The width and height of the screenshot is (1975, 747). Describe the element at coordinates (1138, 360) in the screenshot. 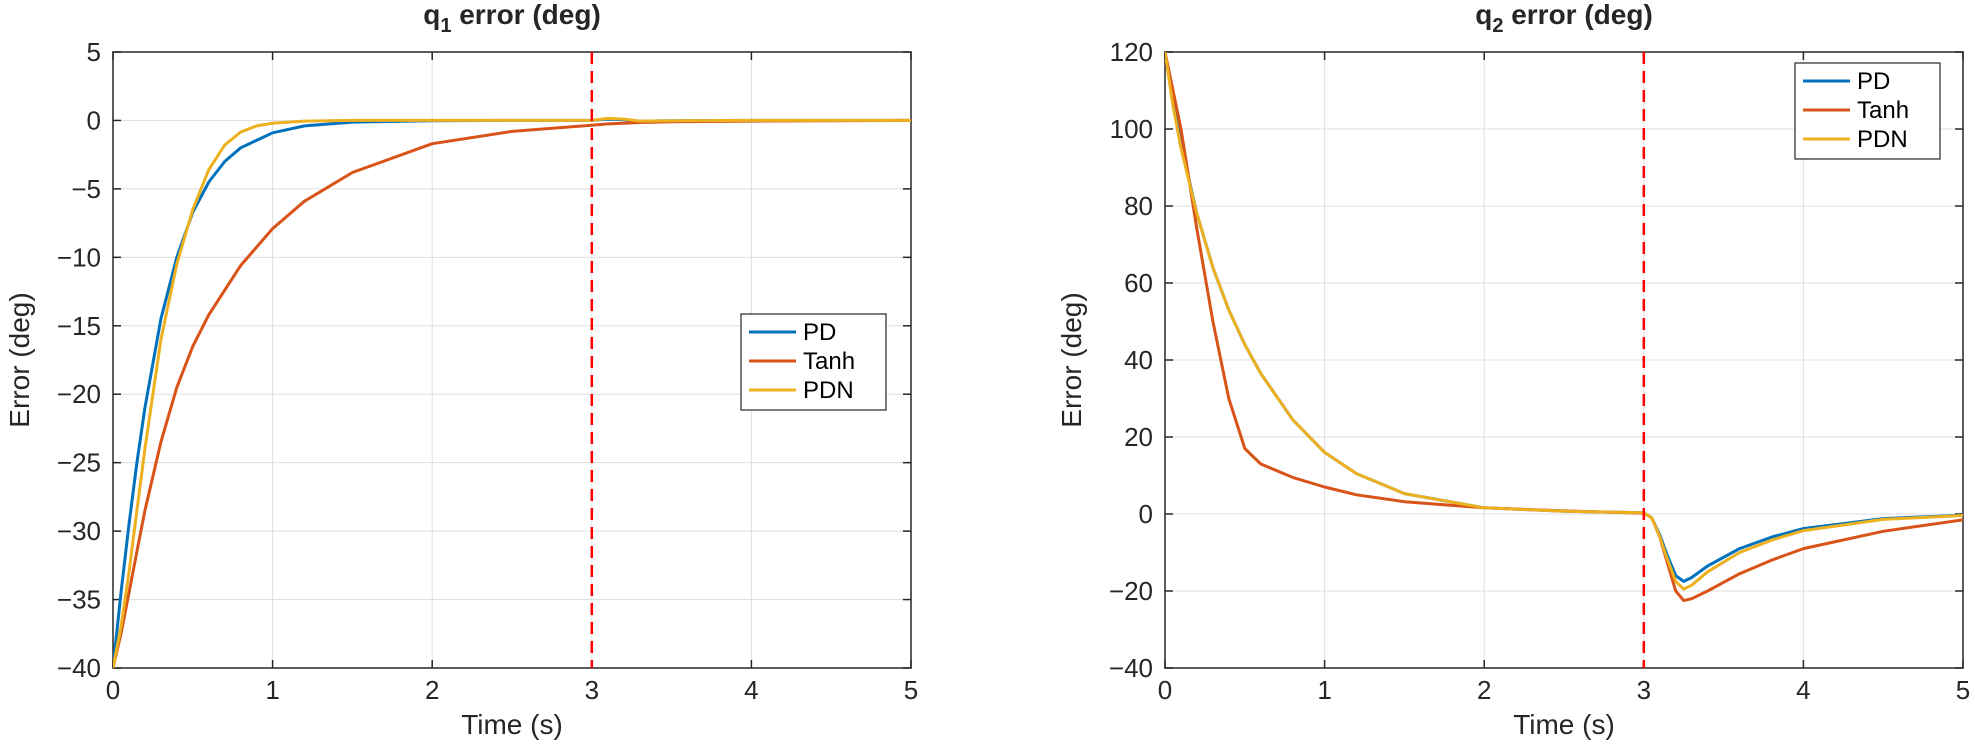

I see `y-tick-label: 40` at that location.